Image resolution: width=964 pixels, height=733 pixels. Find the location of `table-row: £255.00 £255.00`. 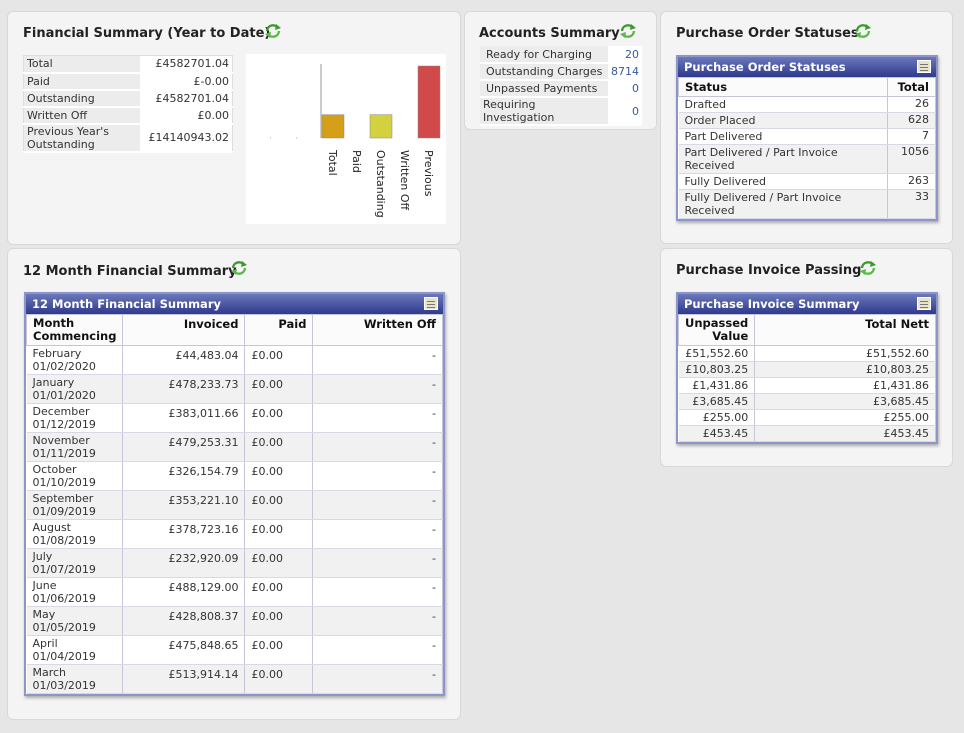

table-row: £255.00 £255.00 is located at coordinates (807, 417).